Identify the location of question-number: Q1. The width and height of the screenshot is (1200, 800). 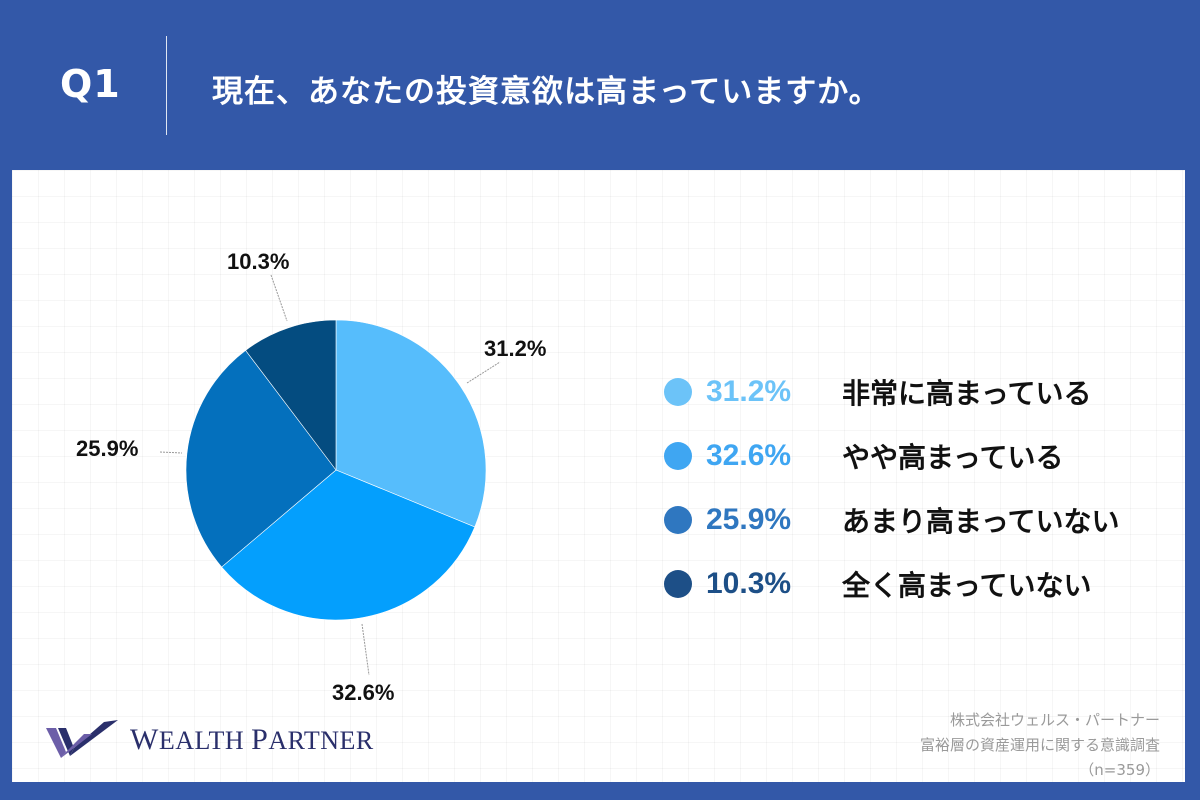
(90, 84).